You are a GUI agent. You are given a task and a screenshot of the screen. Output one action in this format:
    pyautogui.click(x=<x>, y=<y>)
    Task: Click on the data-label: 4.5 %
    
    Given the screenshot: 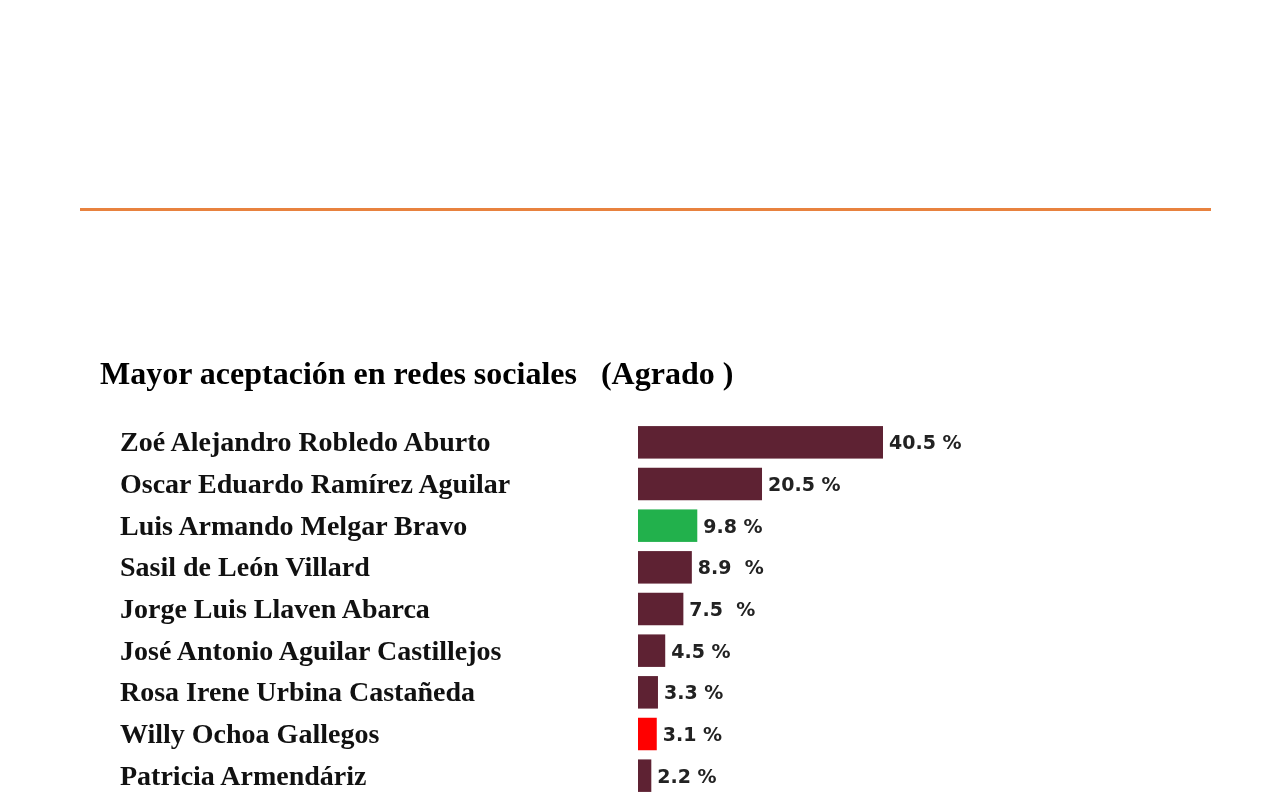 What is the action you would take?
    pyautogui.click(x=701, y=650)
    